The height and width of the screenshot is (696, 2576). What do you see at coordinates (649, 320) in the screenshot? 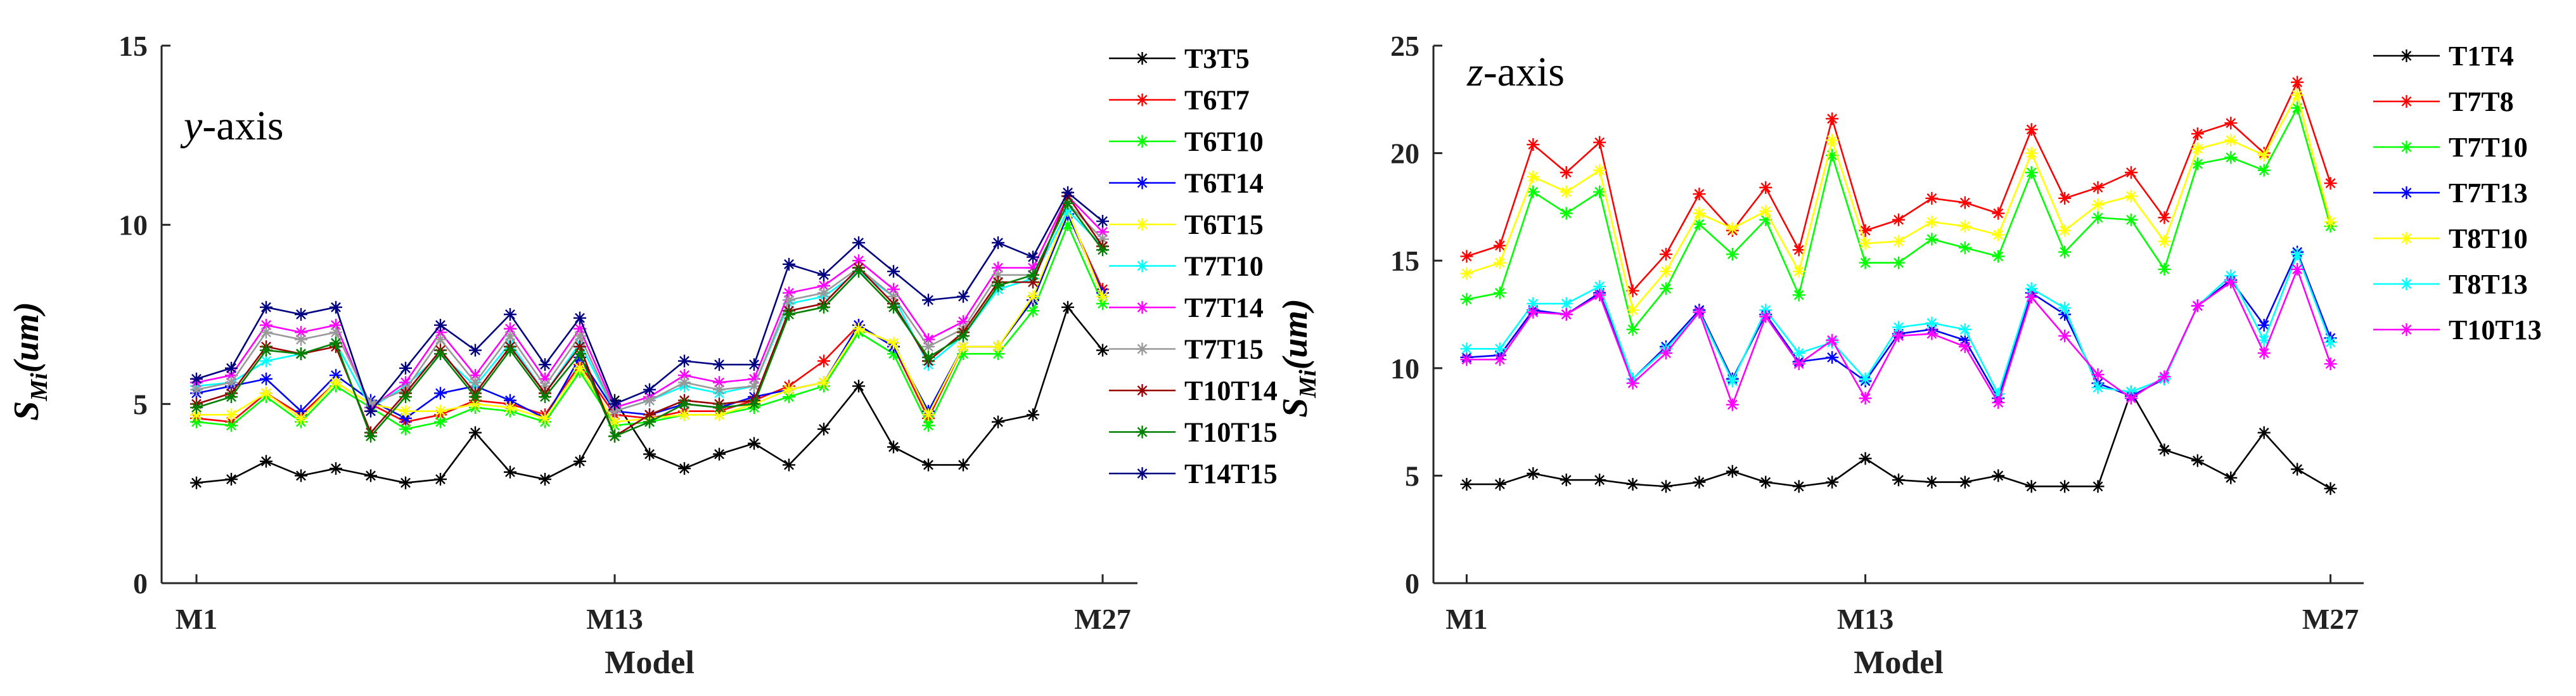
I see `series-T10T15` at bounding box center [649, 320].